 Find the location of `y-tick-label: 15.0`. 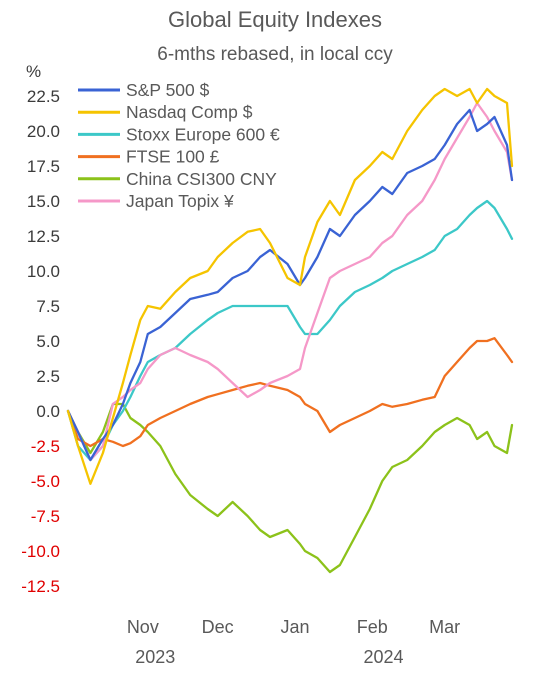

y-tick-label: 15.0 is located at coordinates (43, 201).